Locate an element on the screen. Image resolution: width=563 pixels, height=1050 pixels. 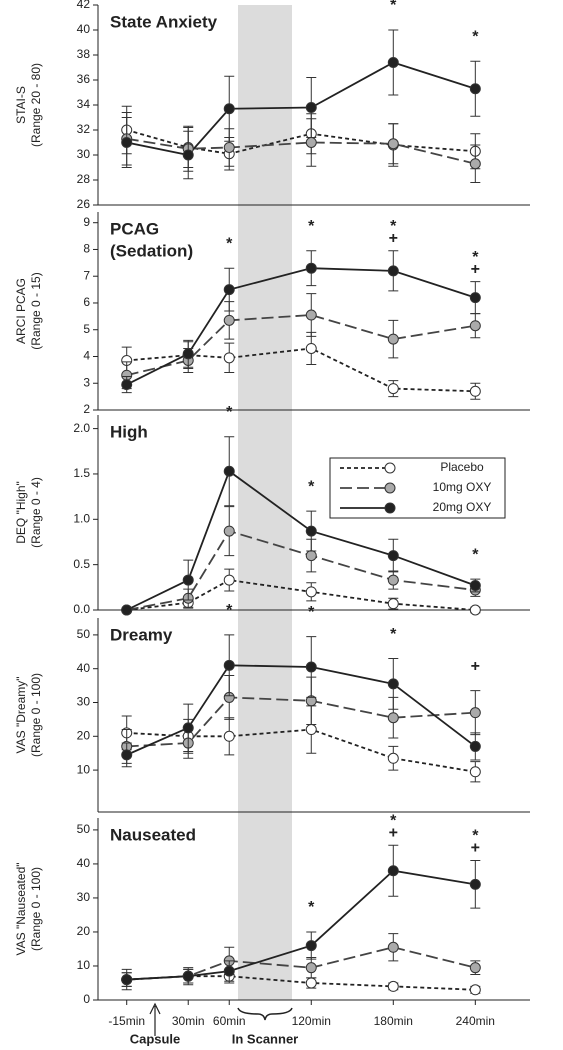
scanner-shade is located at coordinates (265, 502).